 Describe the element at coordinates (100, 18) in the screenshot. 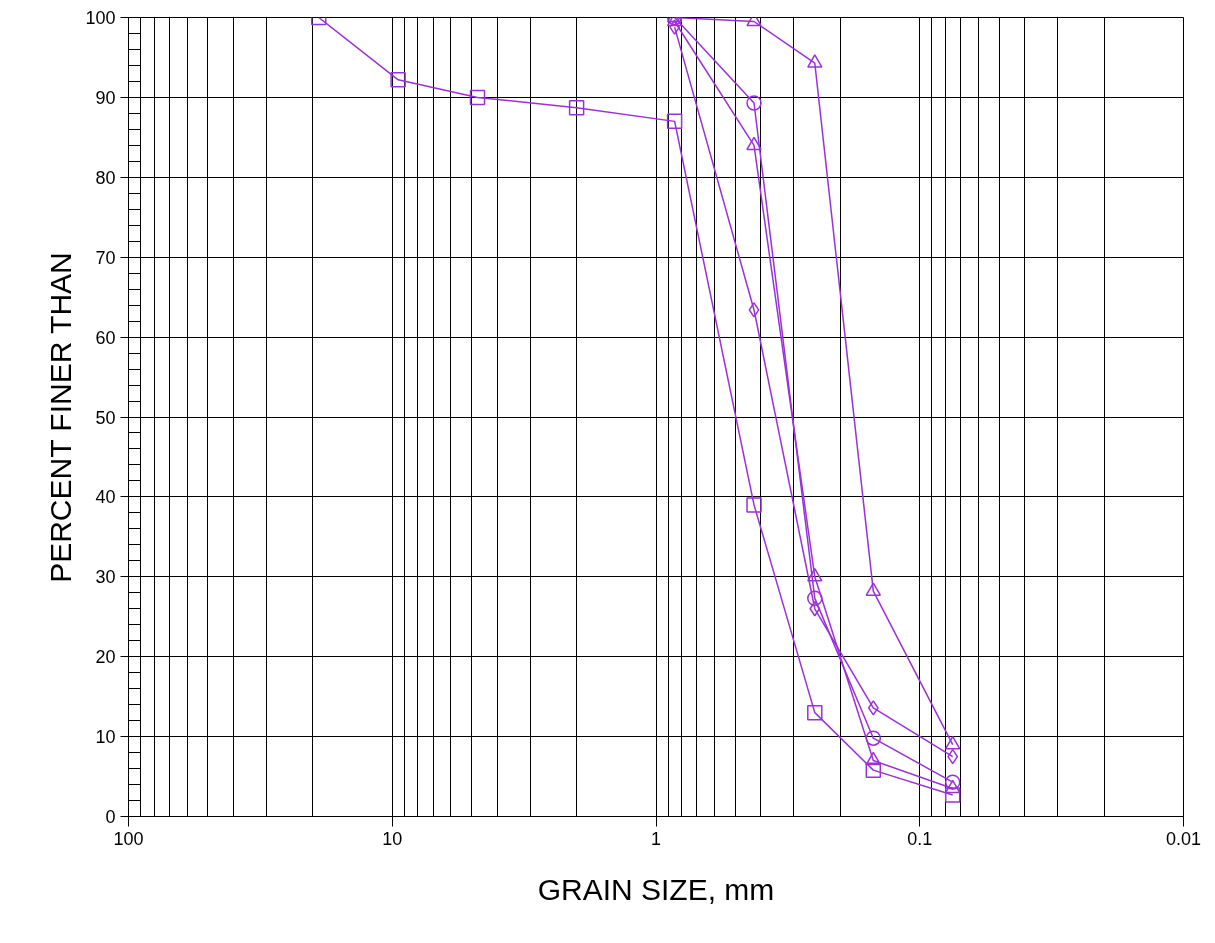

I see `y-tick-label: 100` at that location.